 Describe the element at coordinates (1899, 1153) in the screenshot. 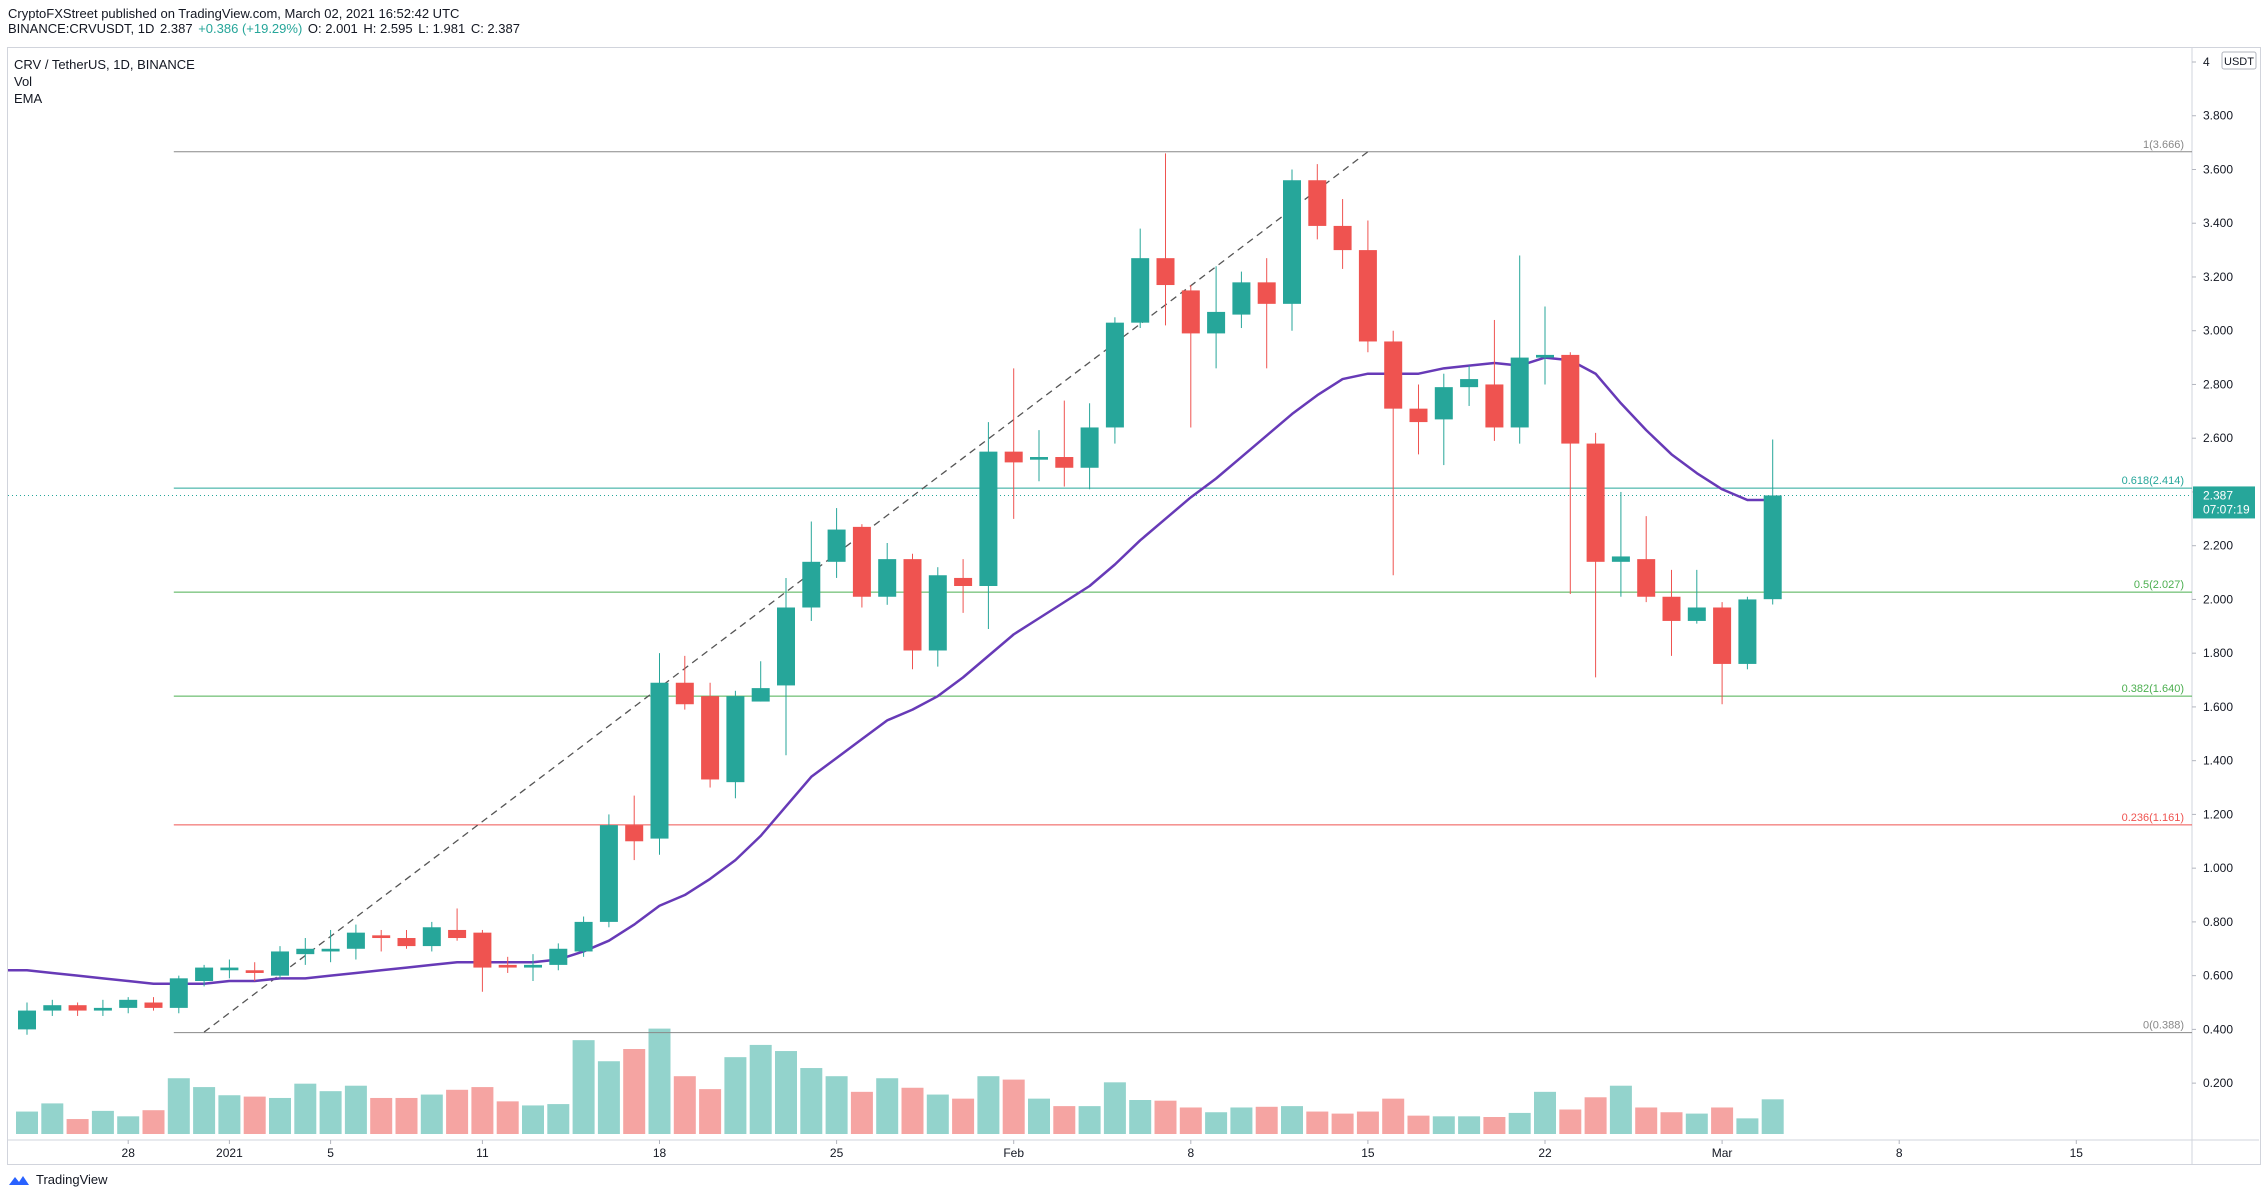

I see `time-axis-label: 8` at that location.